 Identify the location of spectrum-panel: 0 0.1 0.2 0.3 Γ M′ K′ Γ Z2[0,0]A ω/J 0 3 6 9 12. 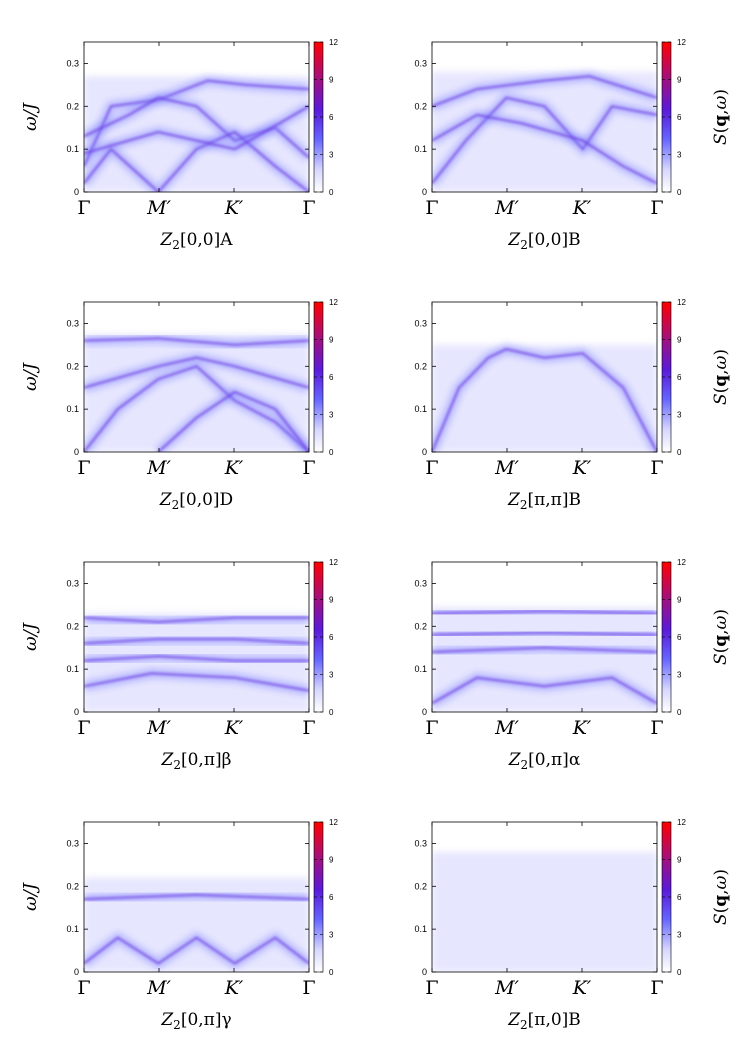
(179, 145).